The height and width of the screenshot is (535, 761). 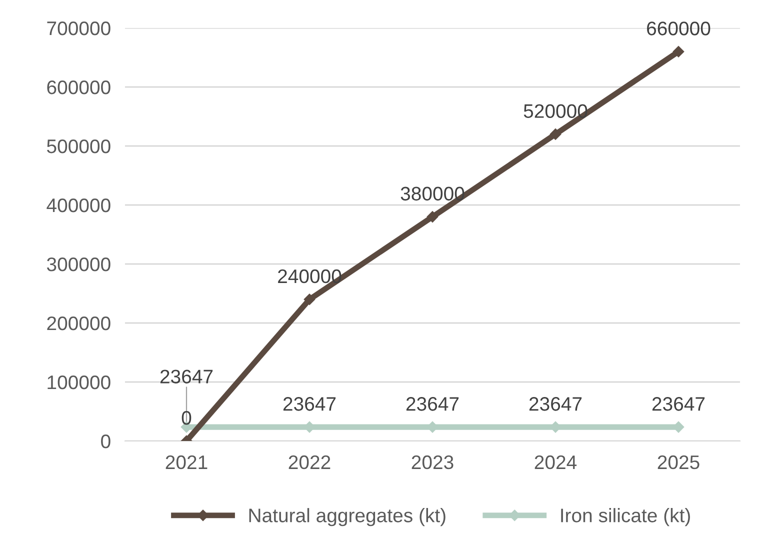 I want to click on y-tick-label: 300000, so click(x=78, y=264).